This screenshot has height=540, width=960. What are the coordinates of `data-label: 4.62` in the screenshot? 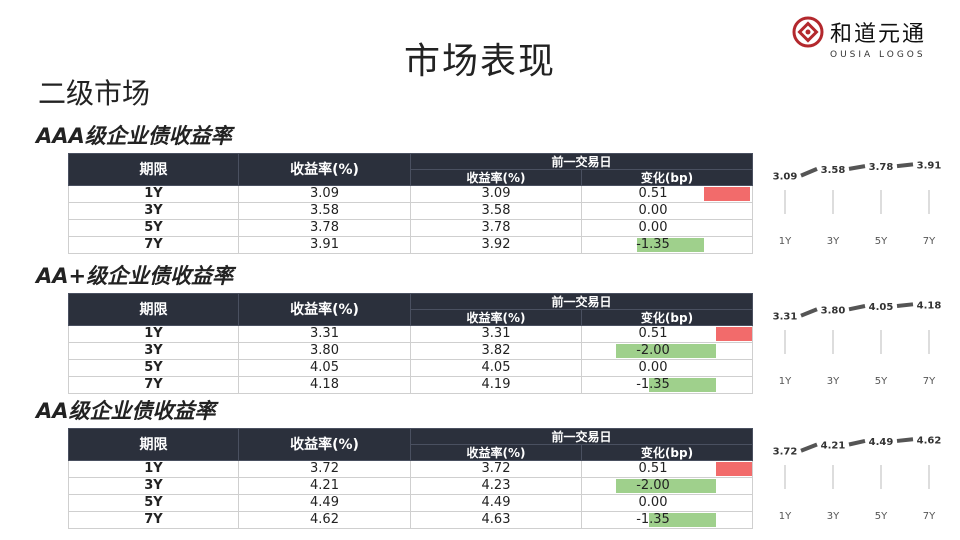 It's located at (929, 440).